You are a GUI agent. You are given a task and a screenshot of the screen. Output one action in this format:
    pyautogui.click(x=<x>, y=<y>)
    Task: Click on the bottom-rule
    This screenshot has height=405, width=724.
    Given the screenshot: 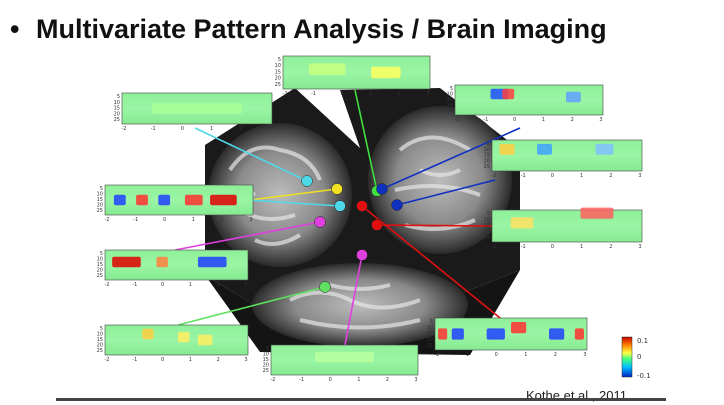 What is the action you would take?
    pyautogui.click(x=361, y=399)
    